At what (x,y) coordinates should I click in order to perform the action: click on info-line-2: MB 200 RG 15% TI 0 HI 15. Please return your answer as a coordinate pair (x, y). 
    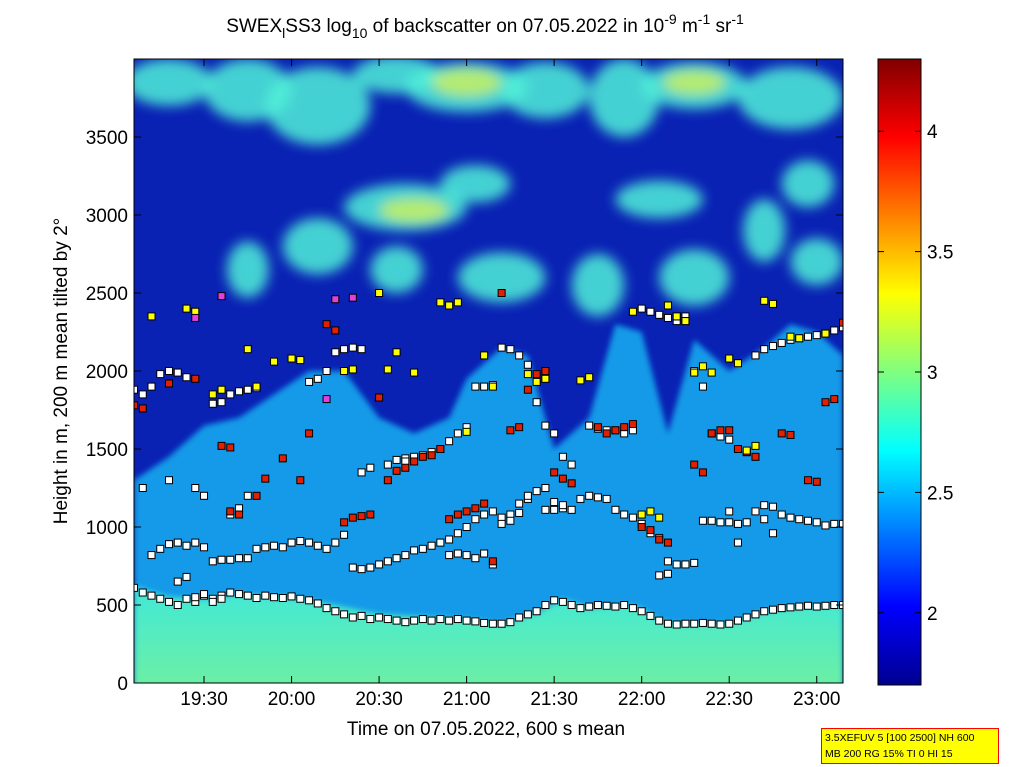
    Looking at the image, I should click on (889, 754).